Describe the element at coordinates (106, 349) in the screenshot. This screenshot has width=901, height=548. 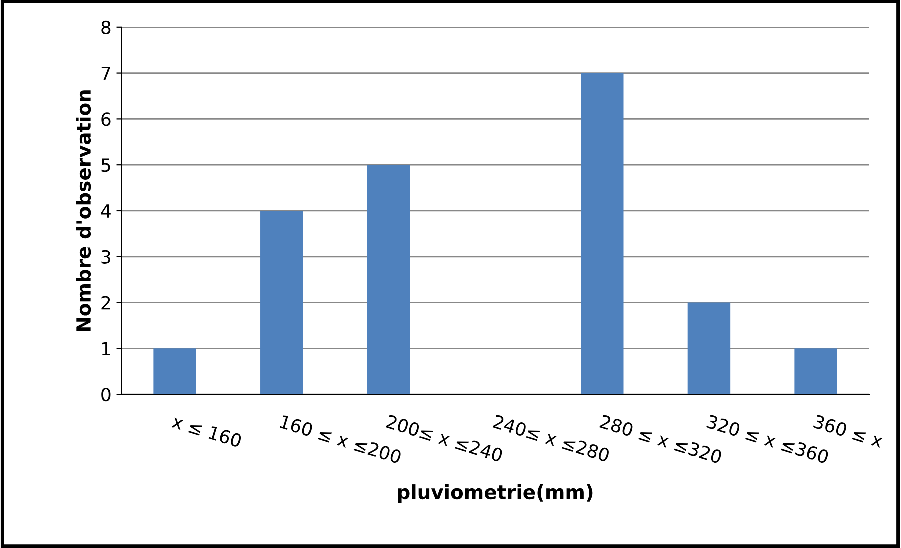
I see `y-tick-label: 1` at that location.